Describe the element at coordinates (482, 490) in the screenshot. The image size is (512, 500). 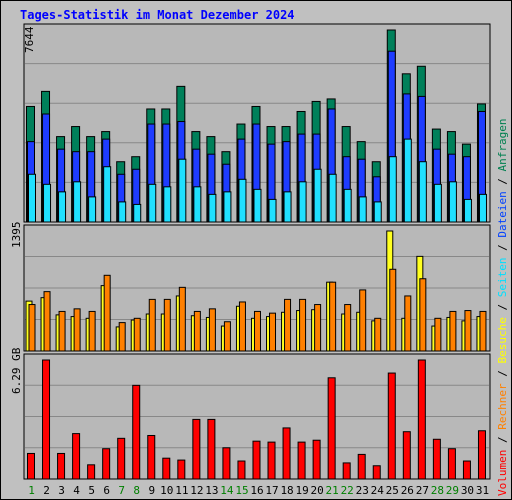
I see `x-tick-label: 31` at that location.